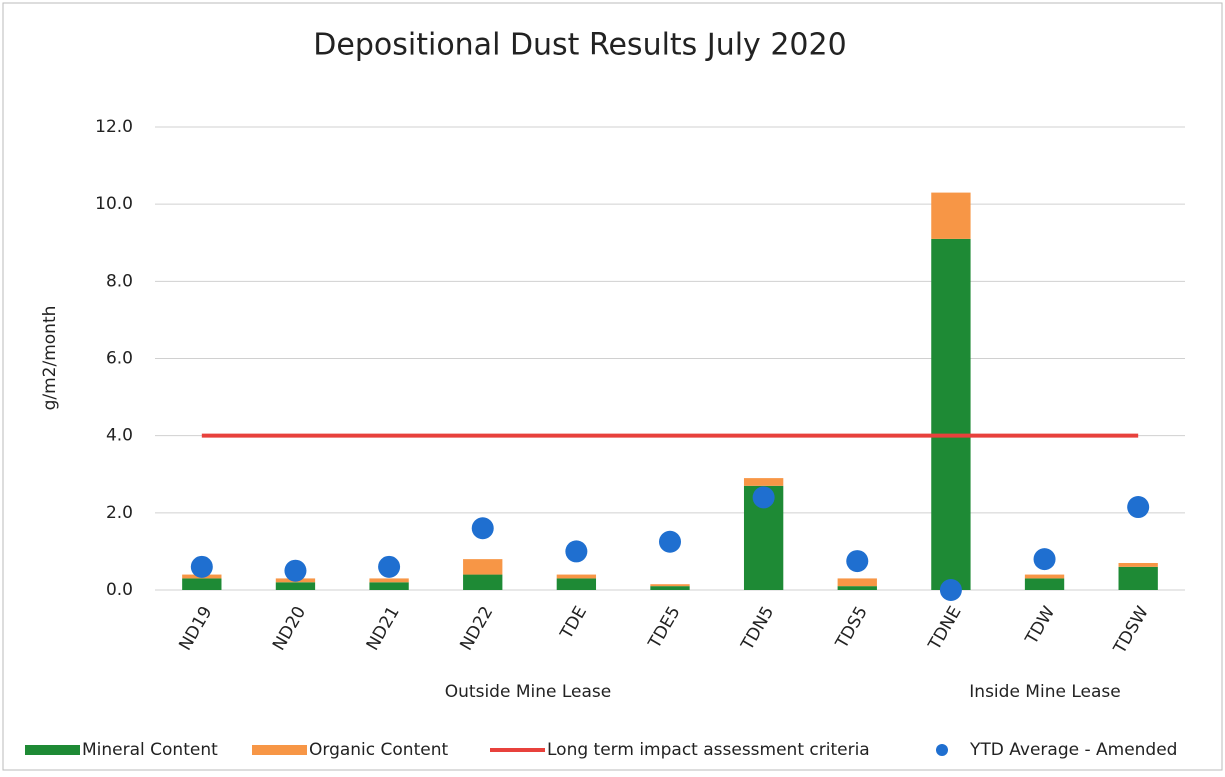 The image size is (1225, 777). What do you see at coordinates (119, 590) in the screenshot?
I see `y-tick-label: 0.0` at bounding box center [119, 590].